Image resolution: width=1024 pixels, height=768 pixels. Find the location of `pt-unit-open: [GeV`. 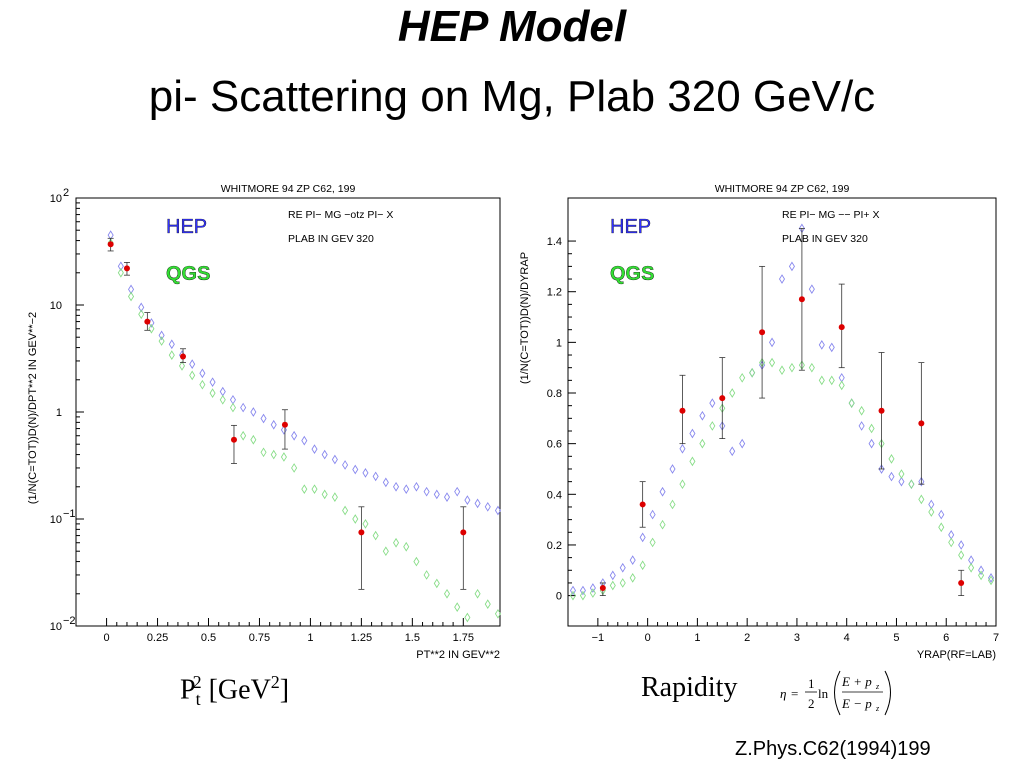

pt-unit-open: [GeV is located at coordinates (236, 690).